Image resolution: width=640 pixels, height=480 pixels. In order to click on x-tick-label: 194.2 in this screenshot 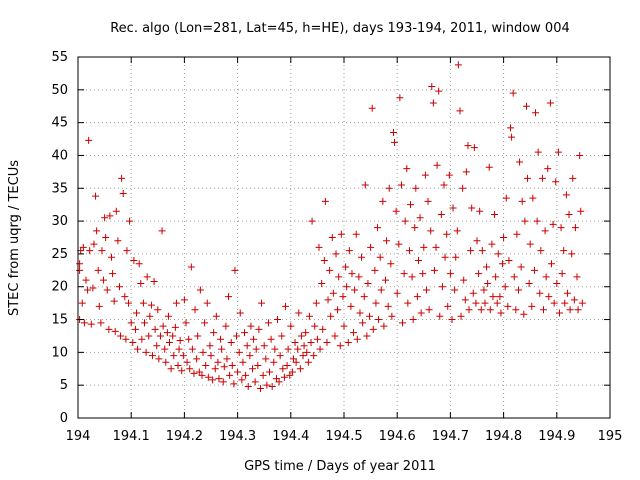, I will do `click(184, 436)`.